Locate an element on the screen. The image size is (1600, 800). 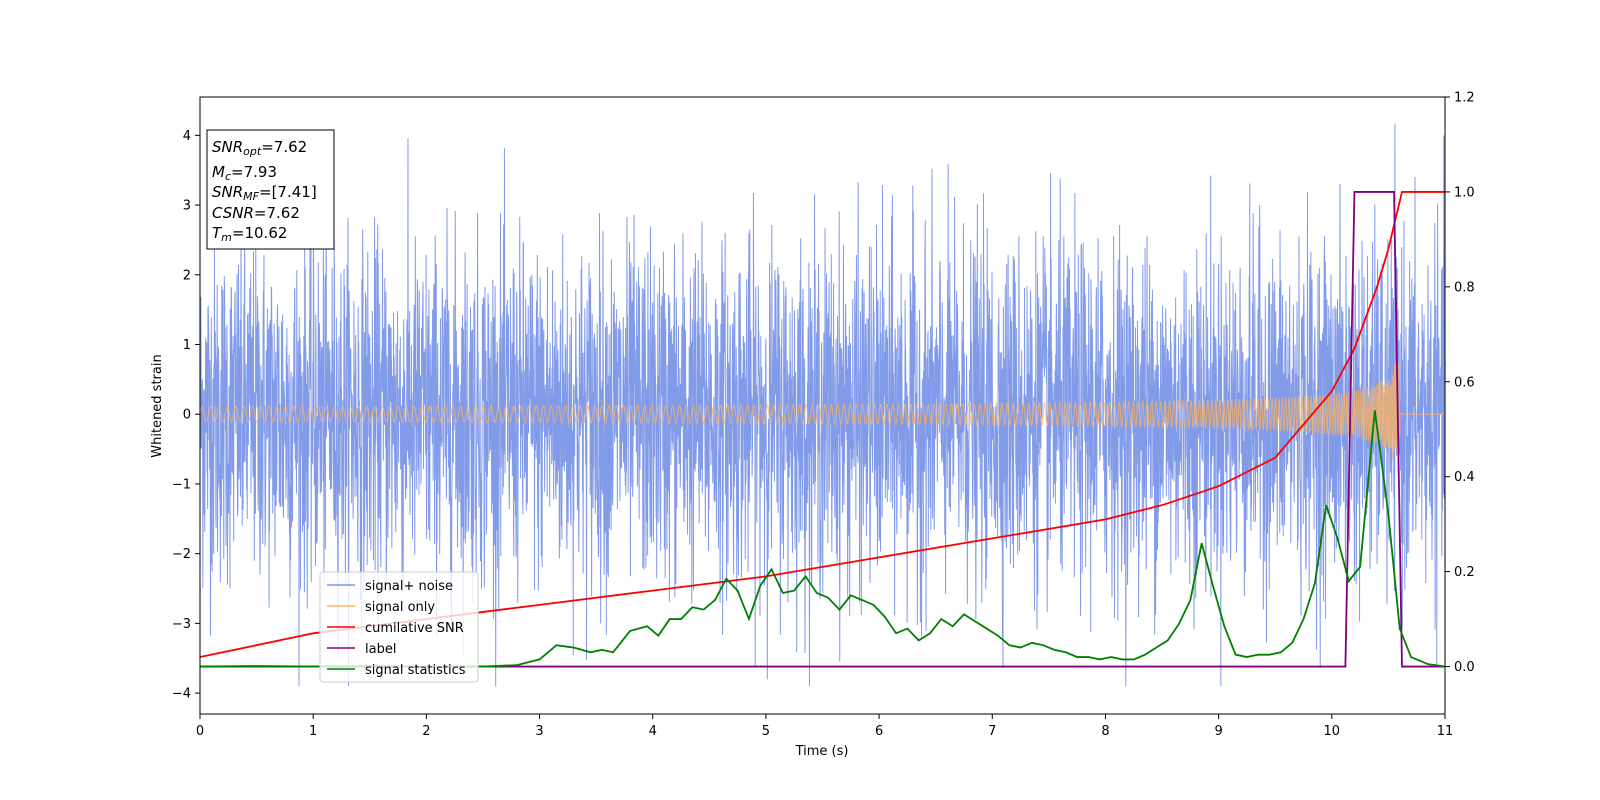
y-tick-label-right: 0.6 is located at coordinates (1464, 382).